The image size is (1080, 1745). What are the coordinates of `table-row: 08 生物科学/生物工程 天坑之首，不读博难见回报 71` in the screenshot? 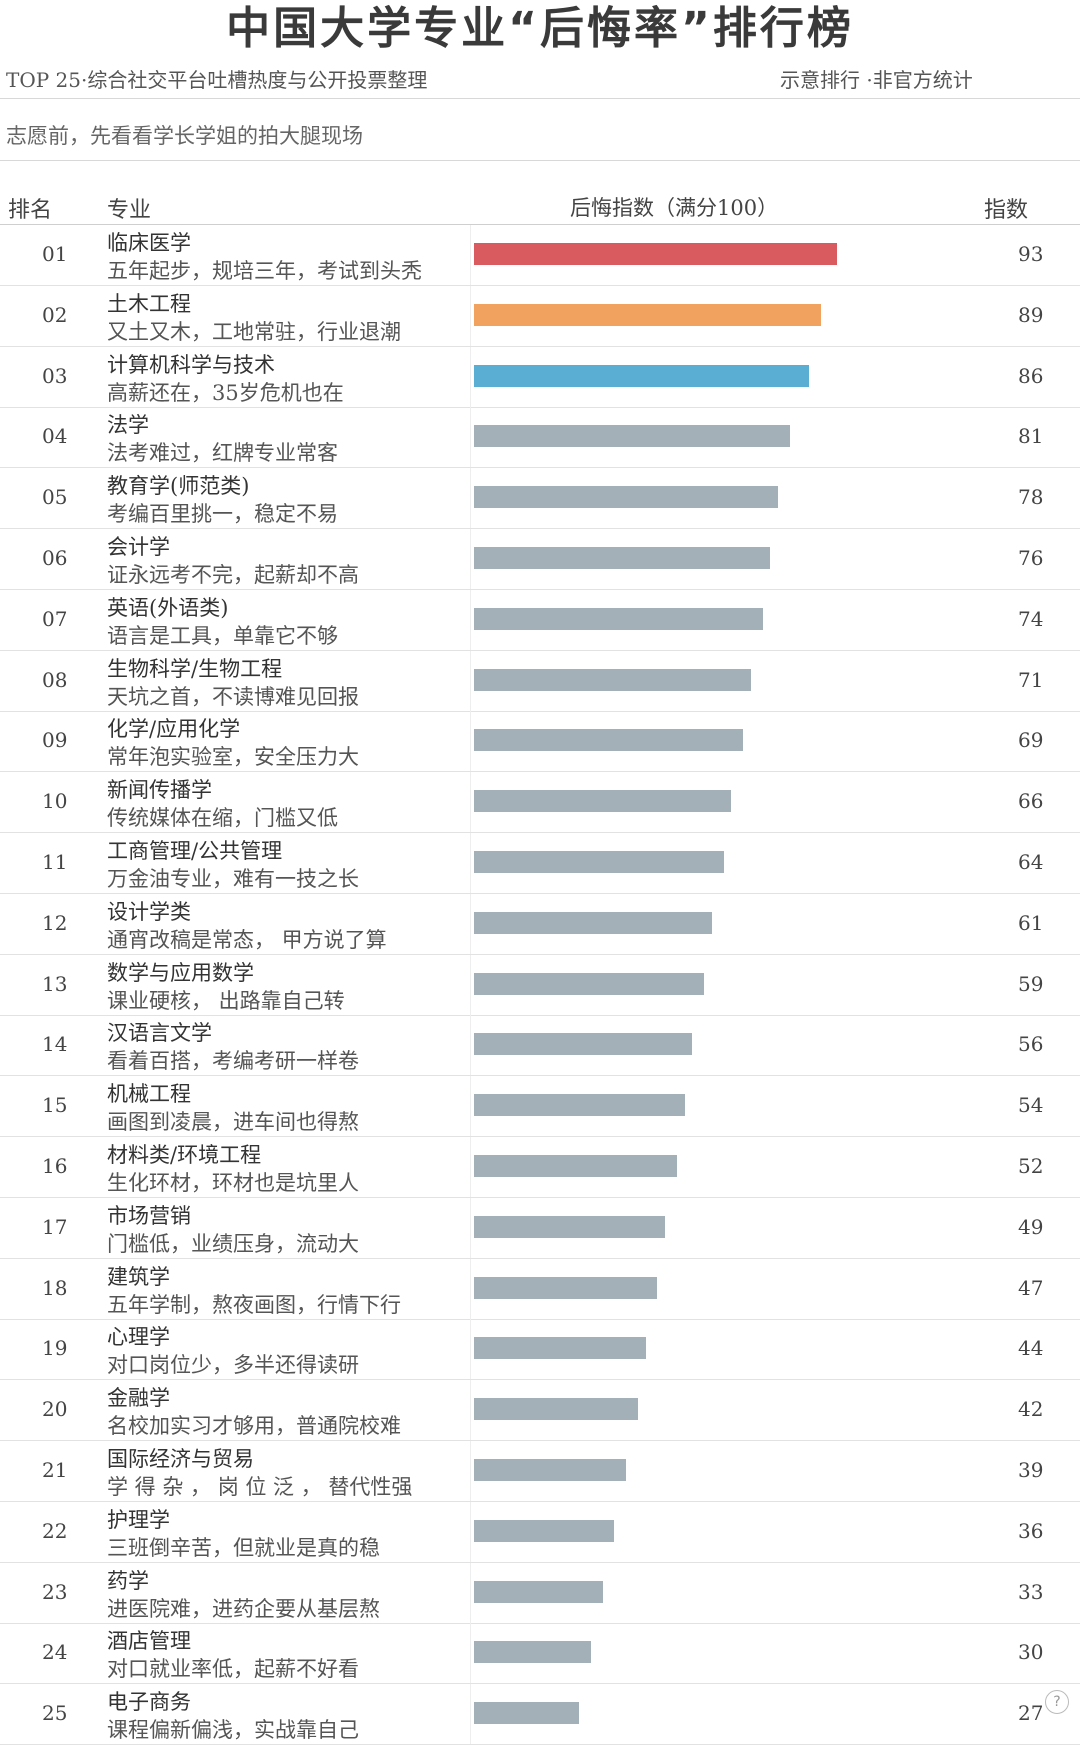 It's located at (540, 681).